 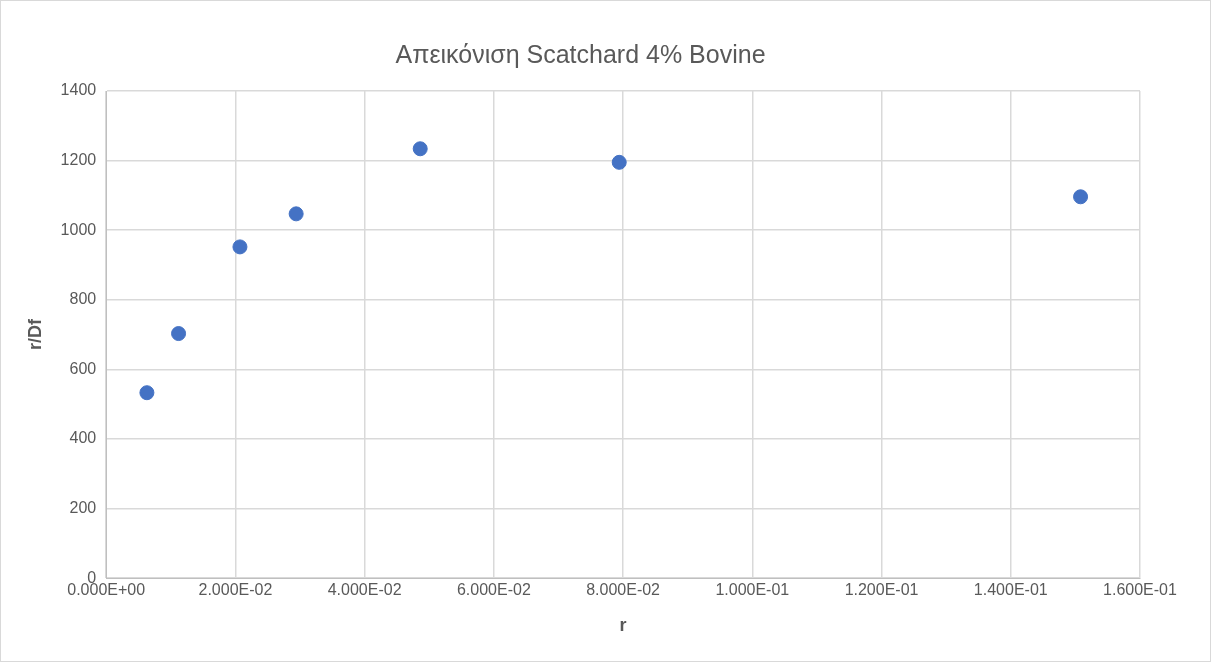 What do you see at coordinates (580, 53) in the screenshot?
I see `chart-title: Απεικόνιση Scatchard 4% Bovine` at bounding box center [580, 53].